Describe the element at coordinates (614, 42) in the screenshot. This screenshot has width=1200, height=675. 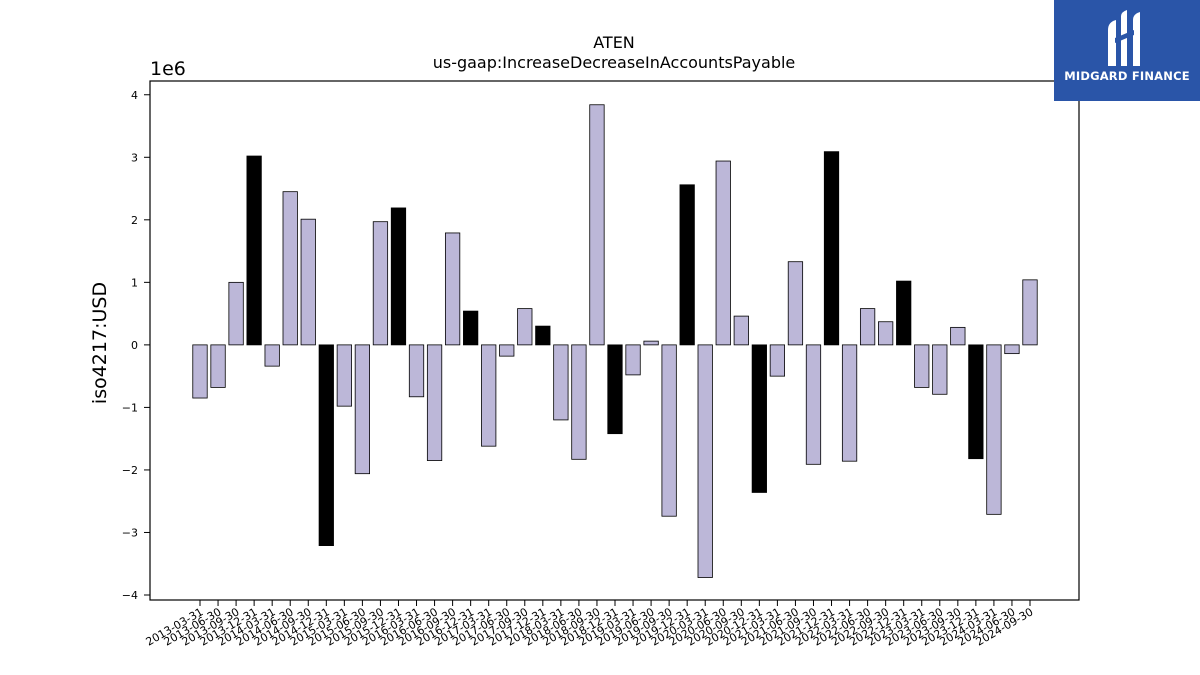
I see `chart-title: ATEN` at that location.